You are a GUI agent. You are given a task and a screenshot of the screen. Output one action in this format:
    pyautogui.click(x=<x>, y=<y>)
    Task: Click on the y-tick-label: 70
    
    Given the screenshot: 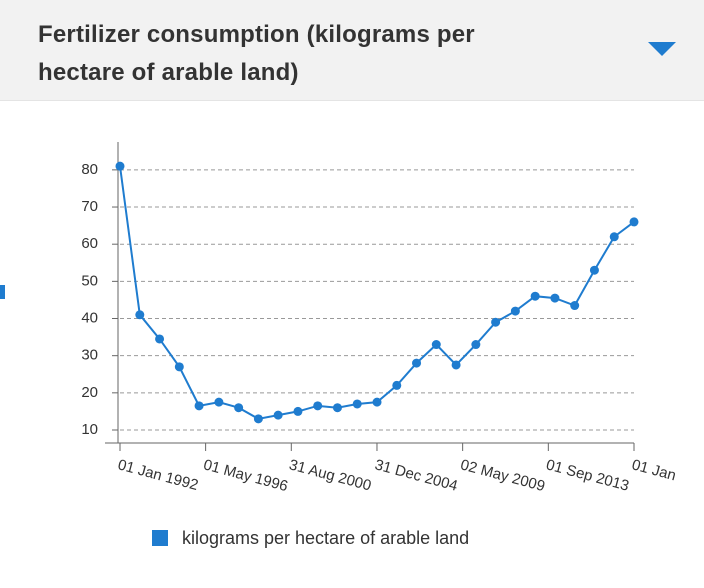 What is the action you would take?
    pyautogui.click(x=89, y=206)
    